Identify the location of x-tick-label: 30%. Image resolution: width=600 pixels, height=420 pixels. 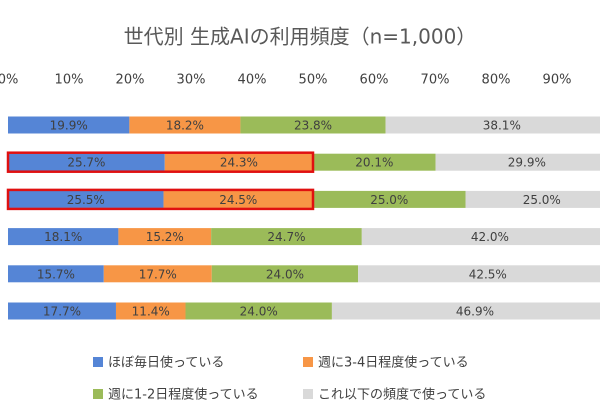
(191, 80).